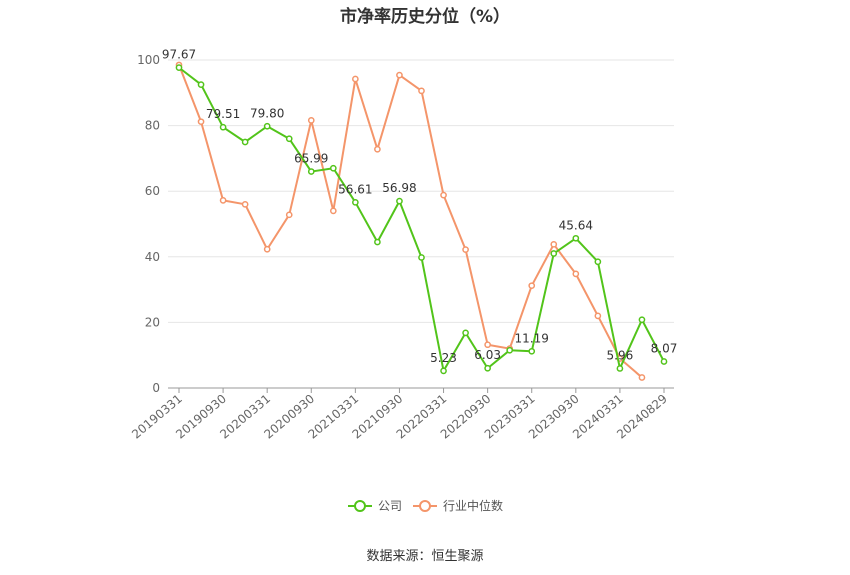  I want to click on data-label: 56.61, so click(355, 189).